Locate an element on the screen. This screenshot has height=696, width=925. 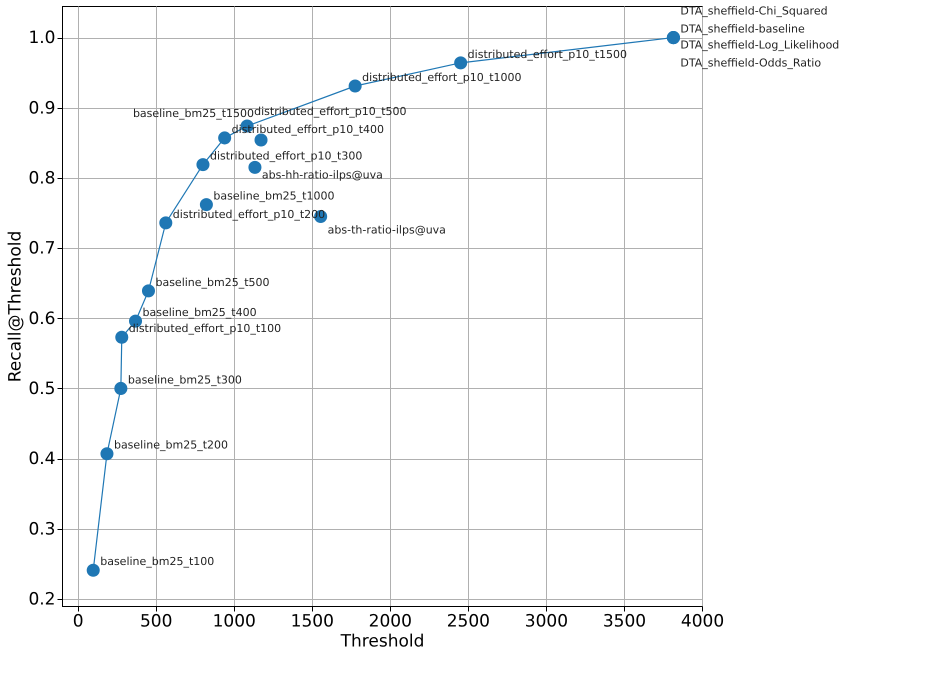
y-tick-label: 0.2 is located at coordinates (42, 599).